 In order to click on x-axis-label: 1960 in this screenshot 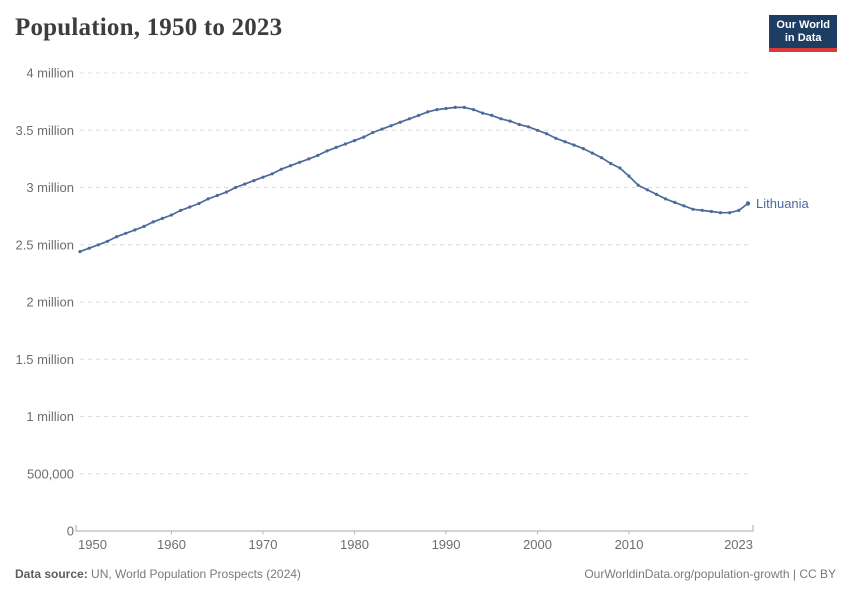, I will do `click(171, 544)`.